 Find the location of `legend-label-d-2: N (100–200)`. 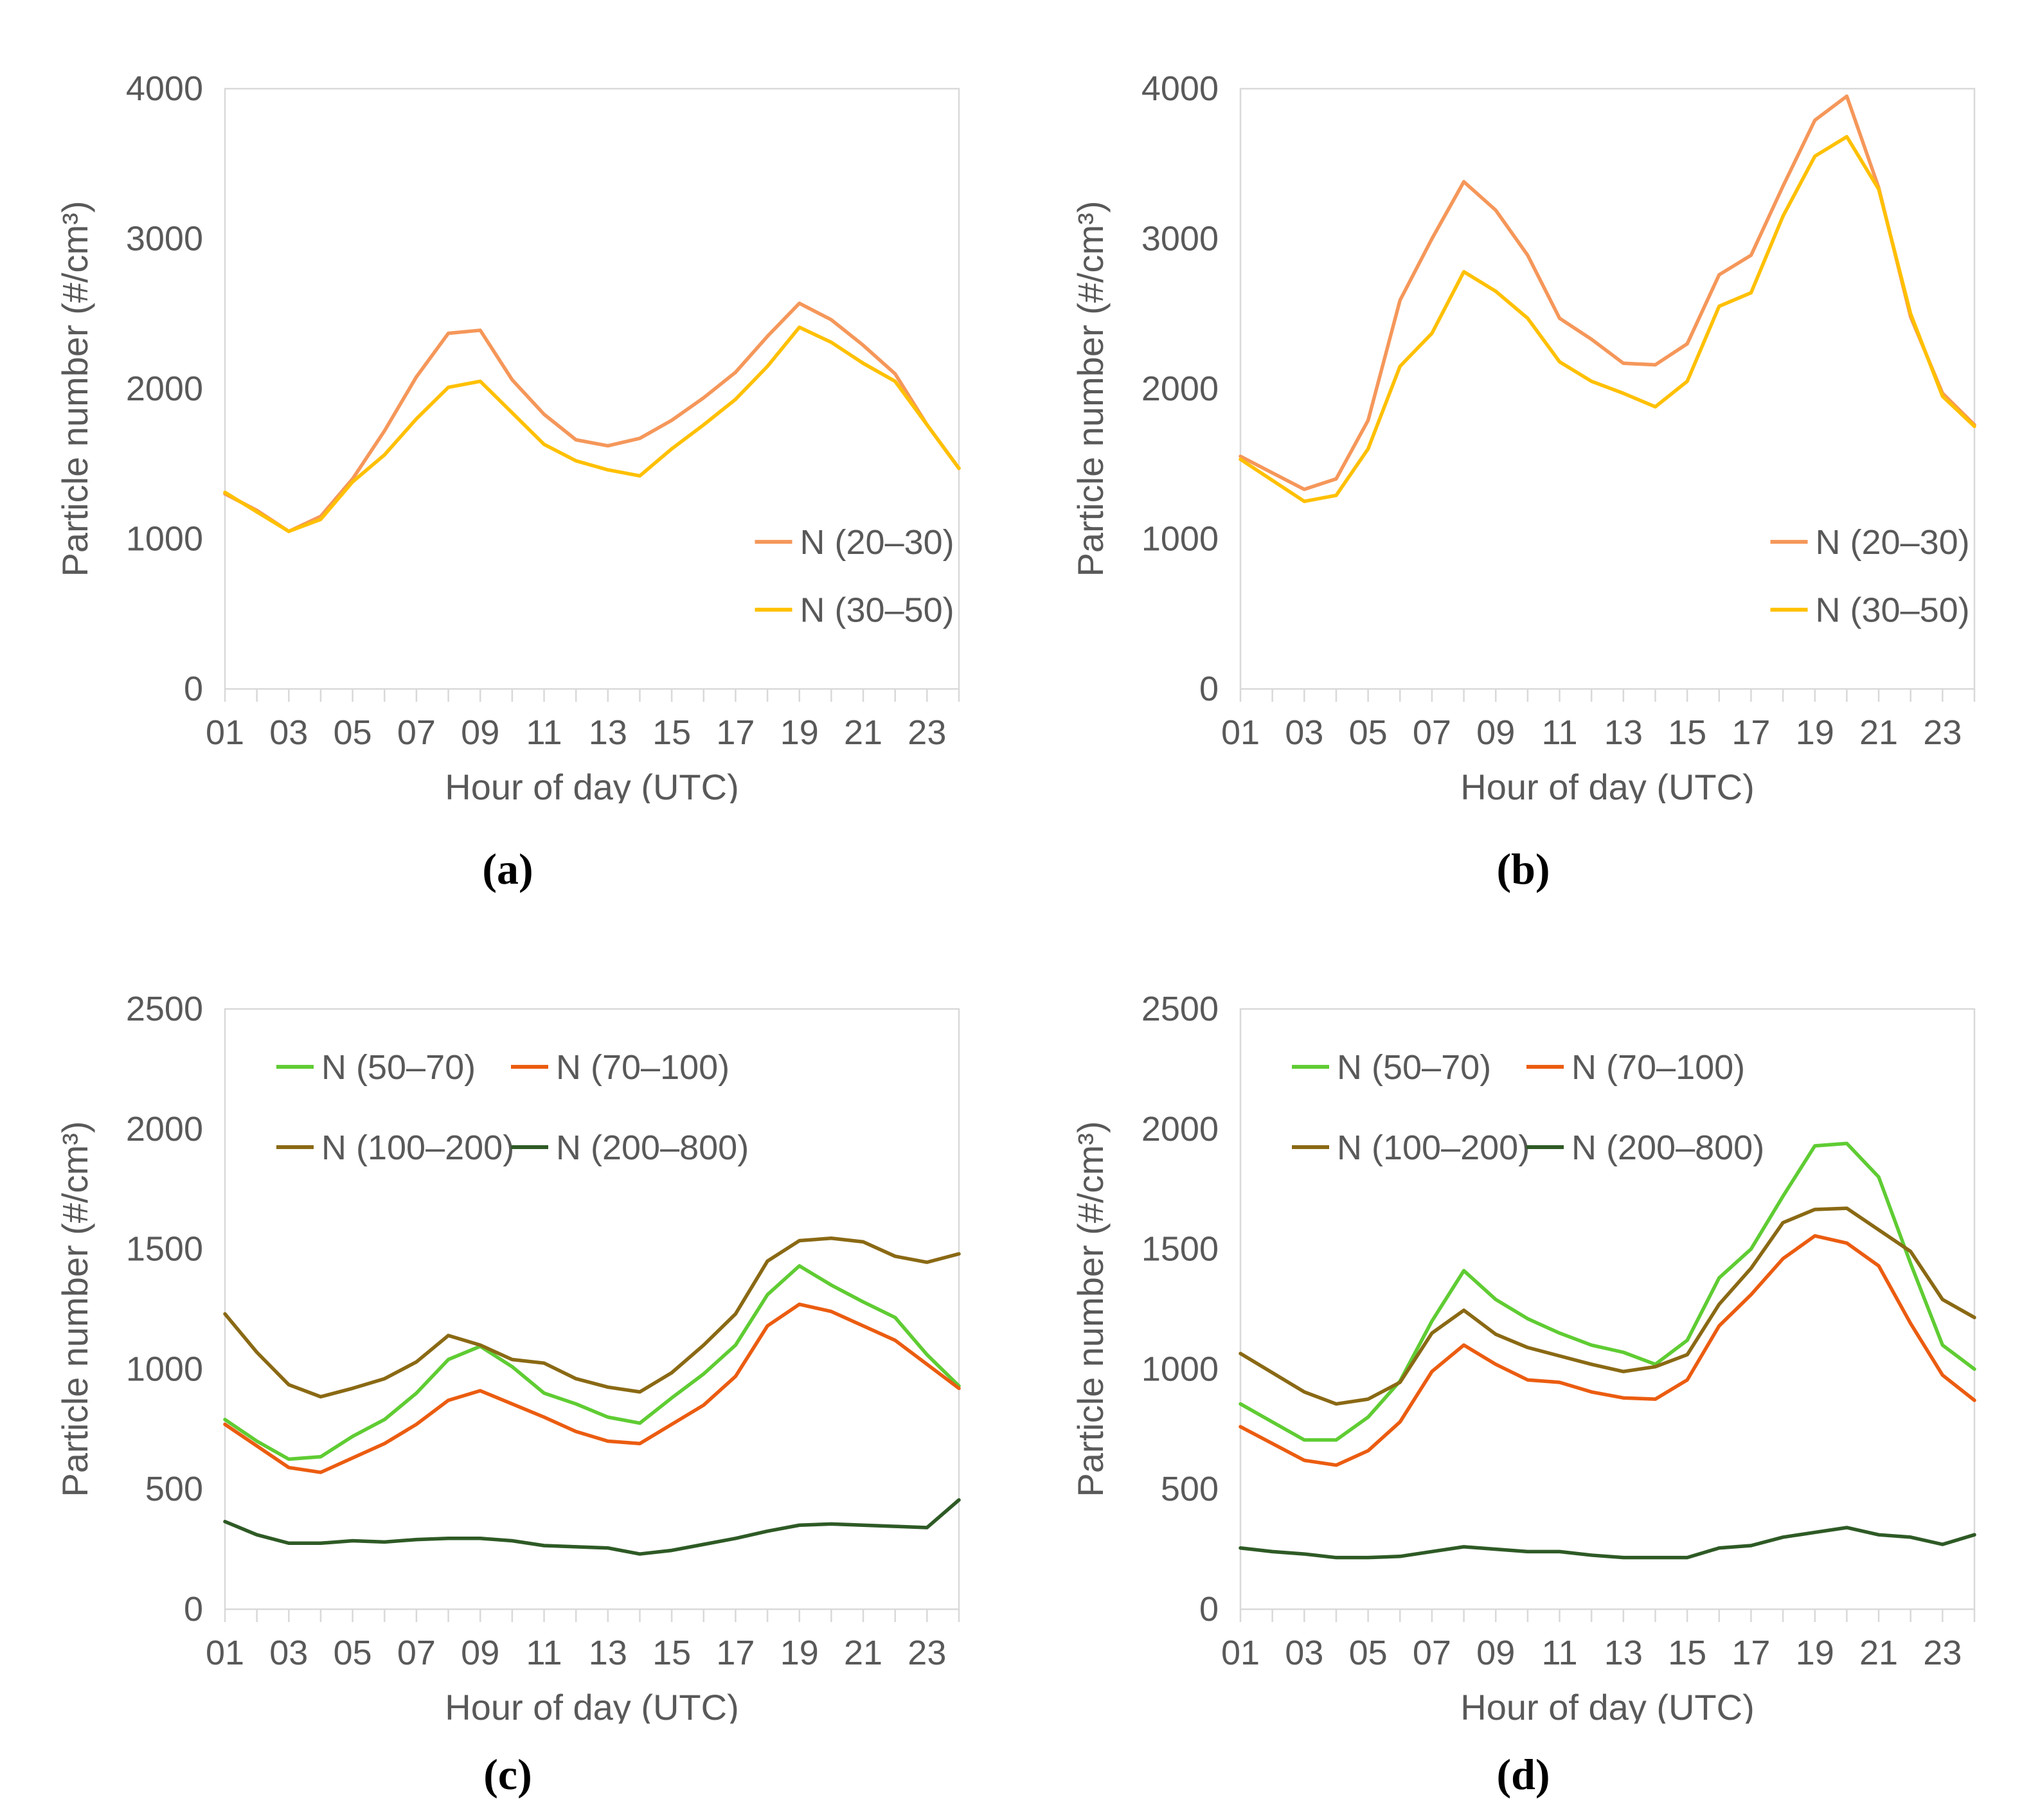

legend-label-d-2: N (100–200) is located at coordinates (1433, 1148).